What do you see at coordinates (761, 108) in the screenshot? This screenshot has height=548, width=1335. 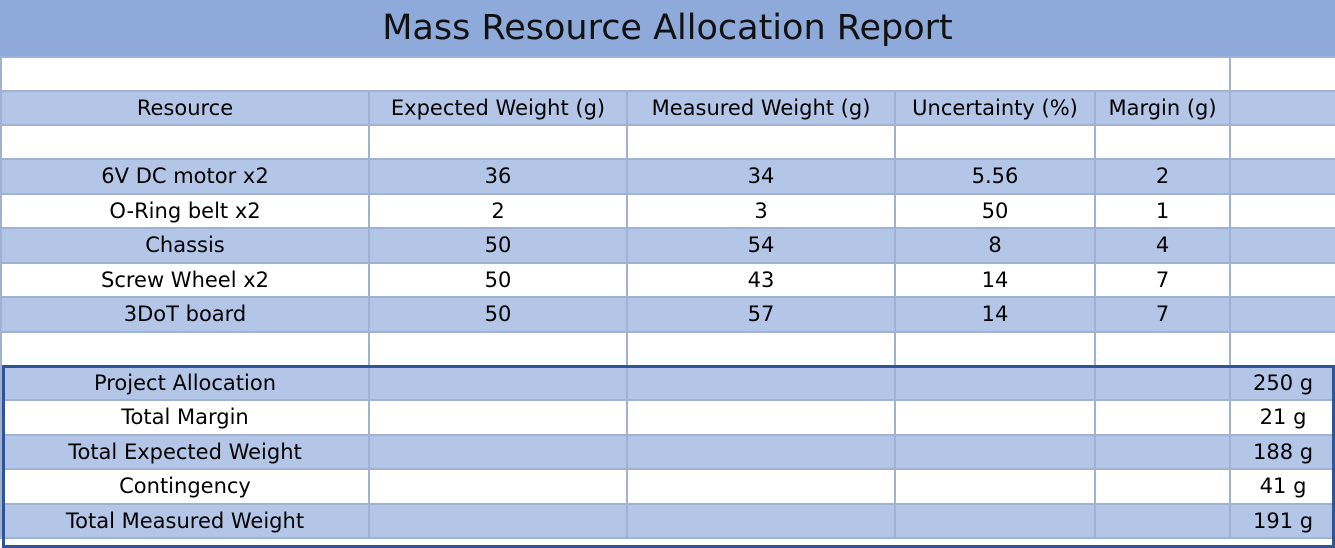 I see `header-measured-weight: Measured Weight (g)` at bounding box center [761, 108].